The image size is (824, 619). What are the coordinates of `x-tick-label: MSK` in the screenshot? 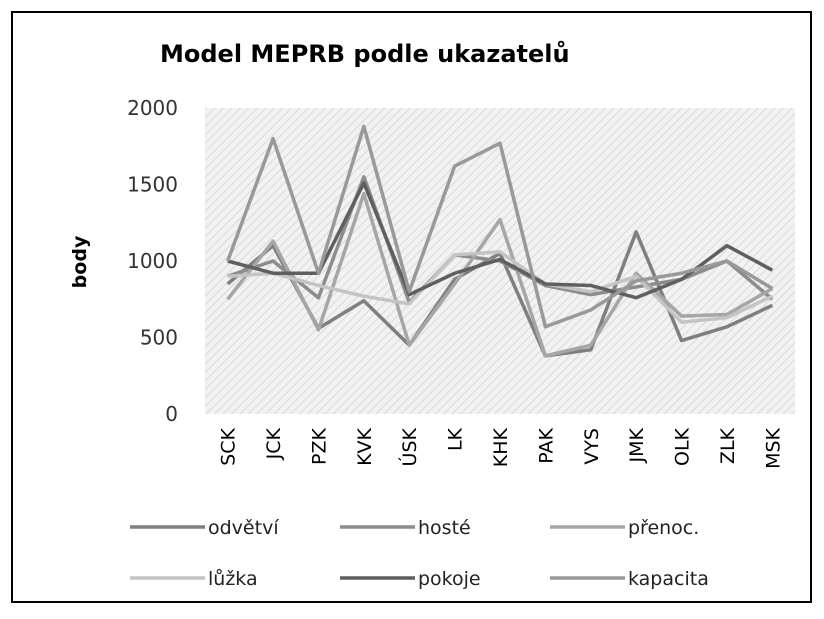 It's located at (773, 447).